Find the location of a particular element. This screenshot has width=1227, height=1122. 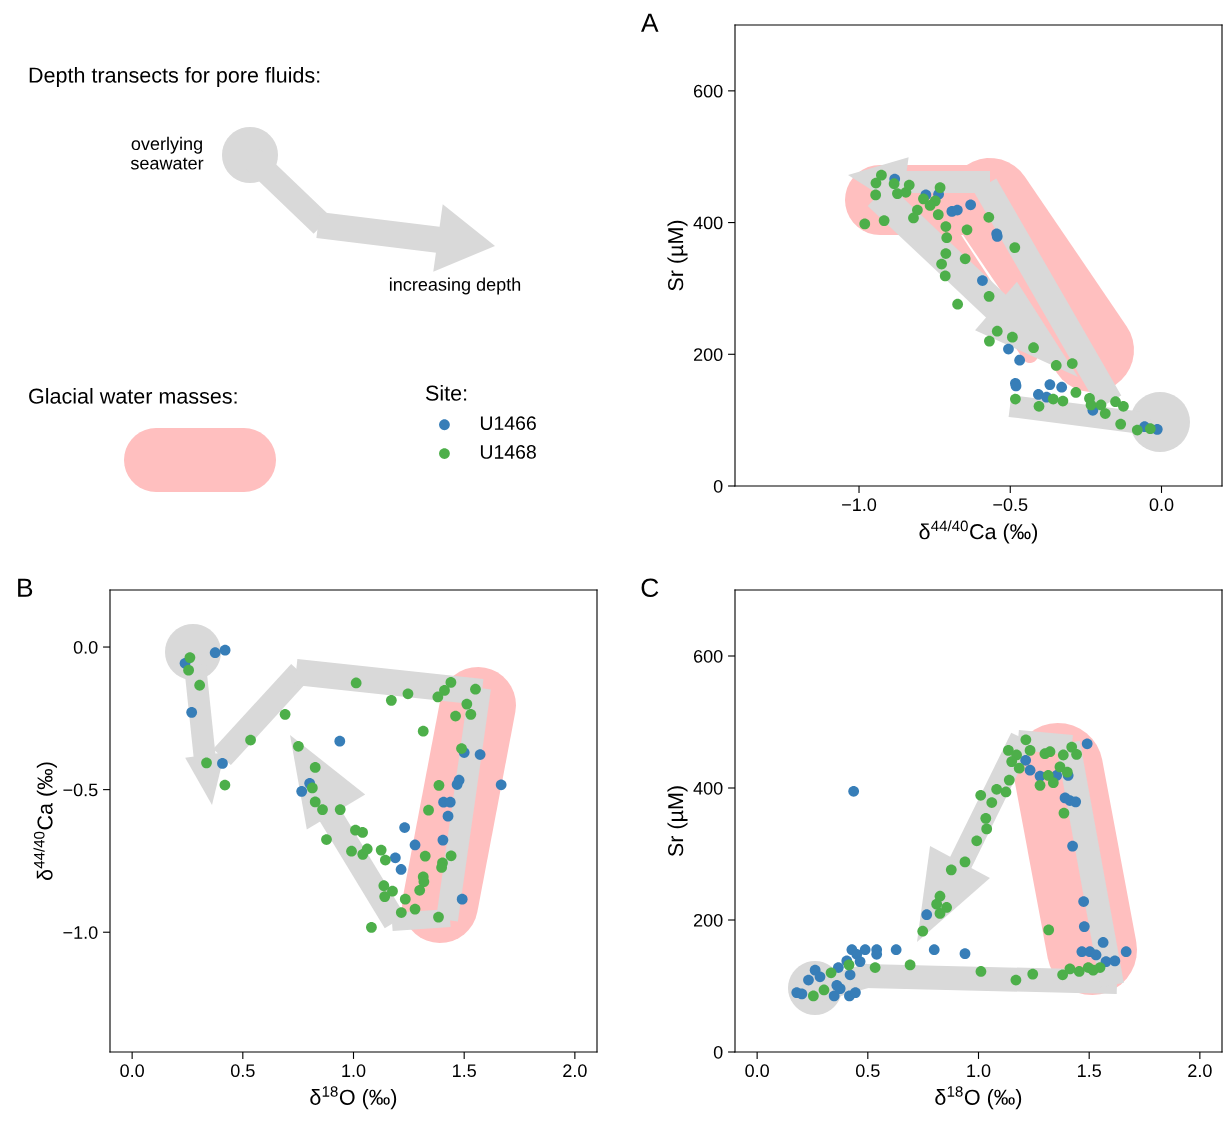

text: overlying seawater is located at coordinates (167, 153).